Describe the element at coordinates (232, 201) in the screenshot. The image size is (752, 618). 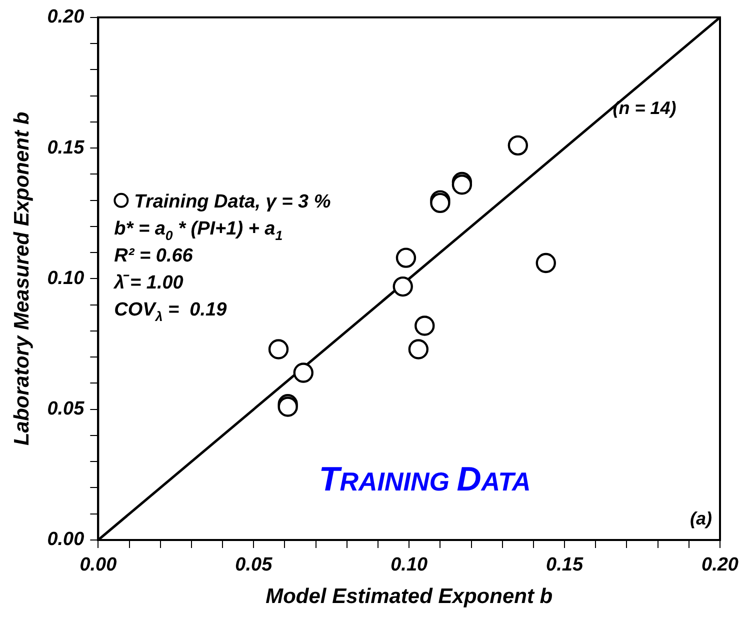
I see `legend-label: Training Data, γ = 3 %` at that location.